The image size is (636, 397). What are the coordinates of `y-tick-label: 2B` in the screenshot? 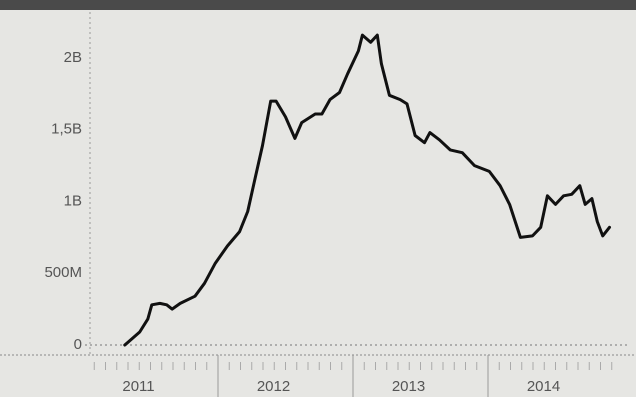 It's located at (73, 57).